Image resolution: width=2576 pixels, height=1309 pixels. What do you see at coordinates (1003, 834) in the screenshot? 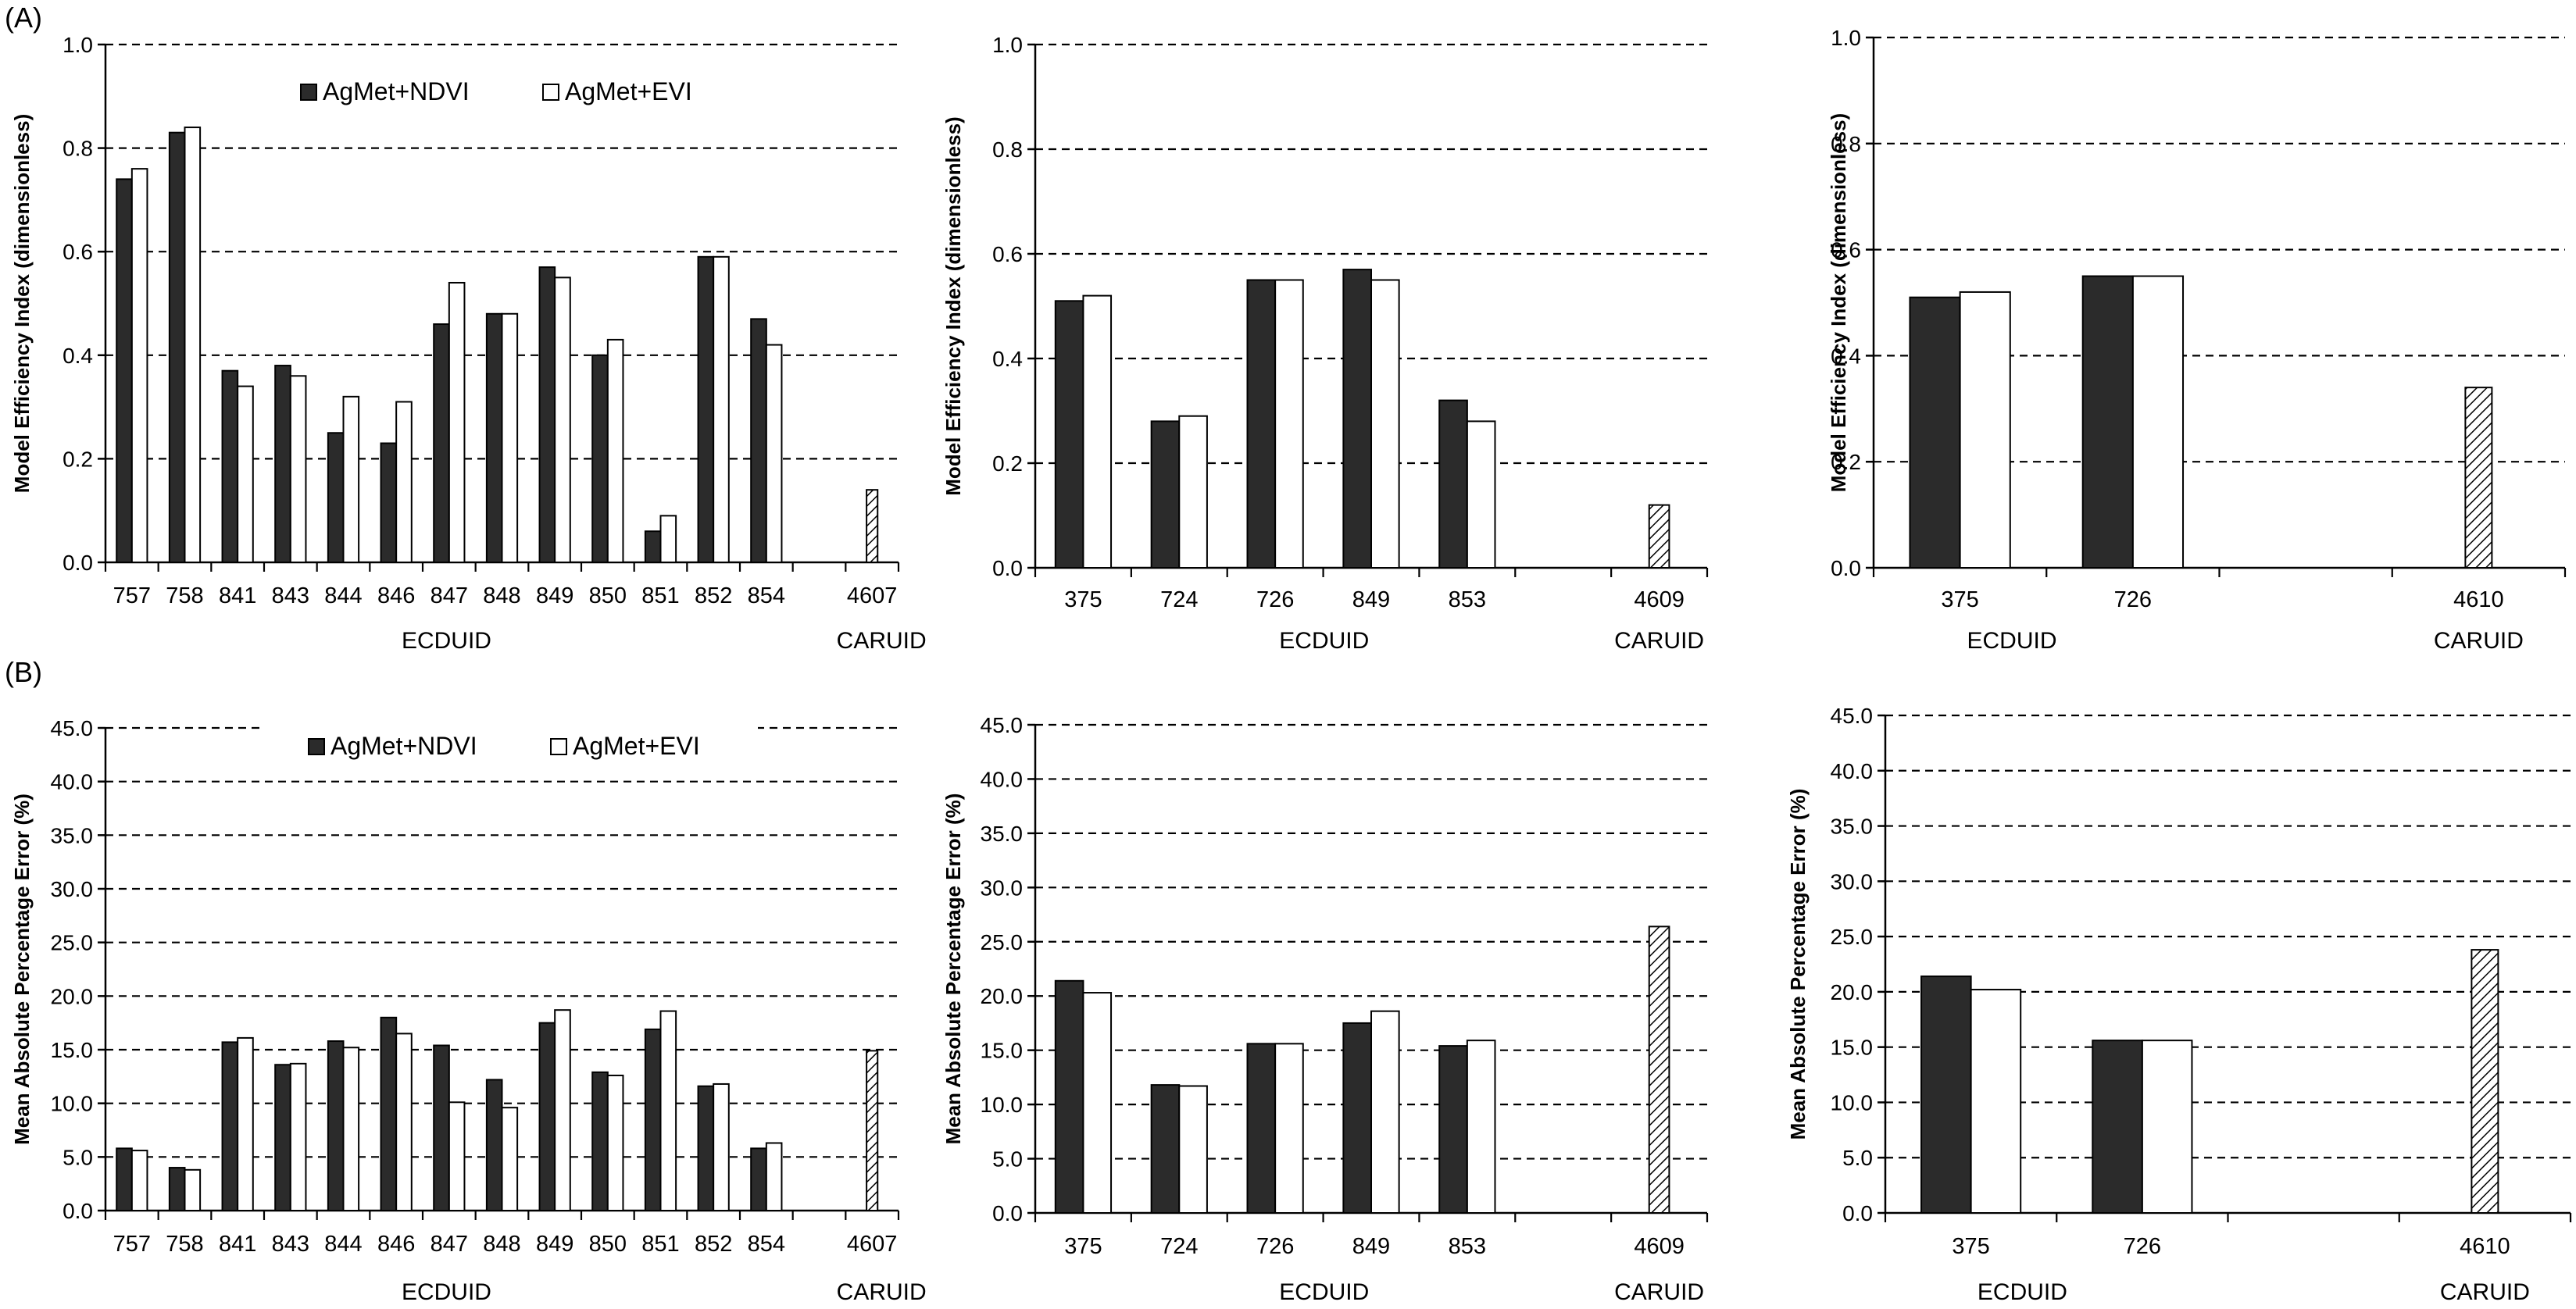
I see `y-tick-label: 35.0` at bounding box center [1003, 834].